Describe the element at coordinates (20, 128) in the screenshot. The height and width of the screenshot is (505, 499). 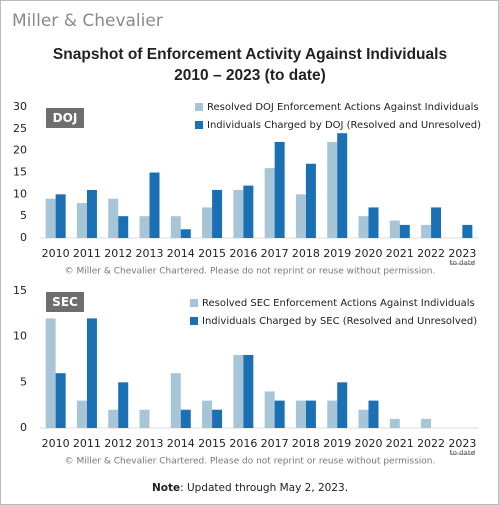
I see `y-tick-label: 25` at that location.